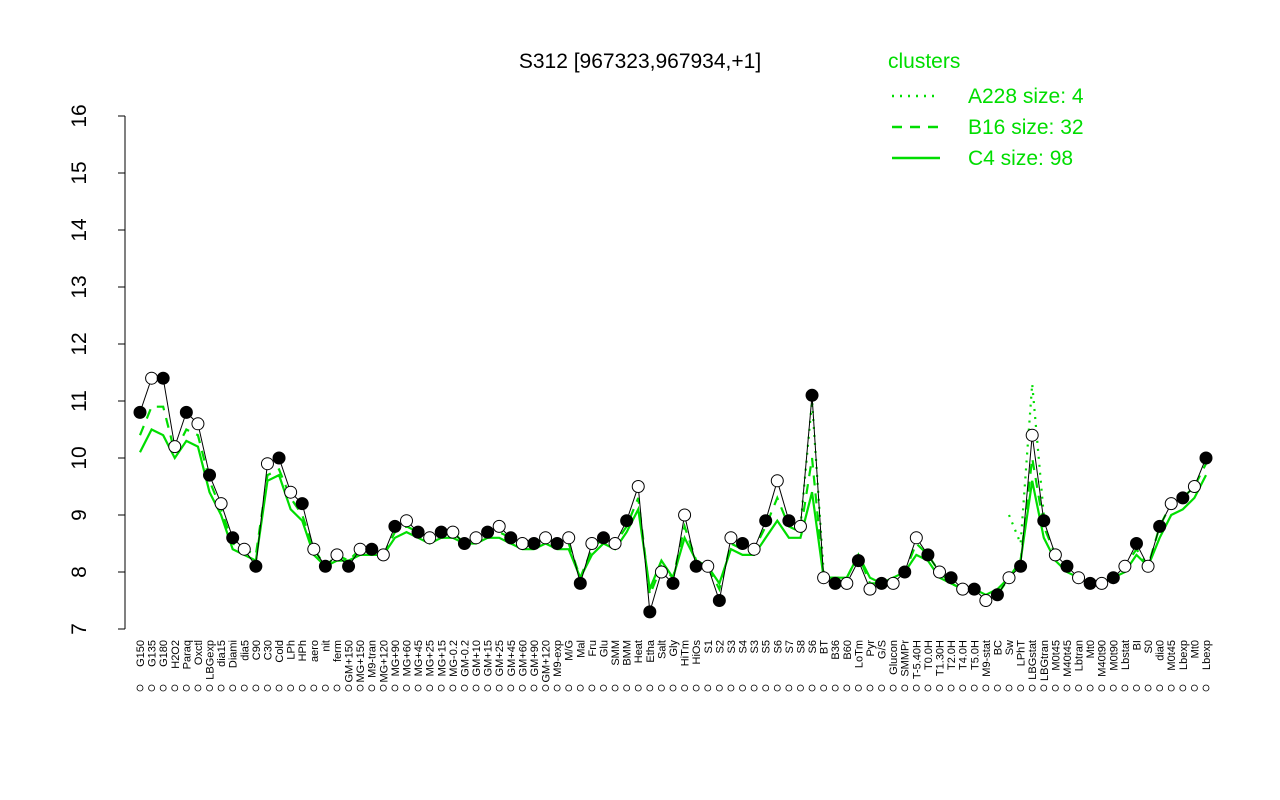 Image resolution: width=1280 pixels, height=800 pixels. Describe the element at coordinates (1195, 649) in the screenshot. I see `x-tick-label: Mt0` at that location.